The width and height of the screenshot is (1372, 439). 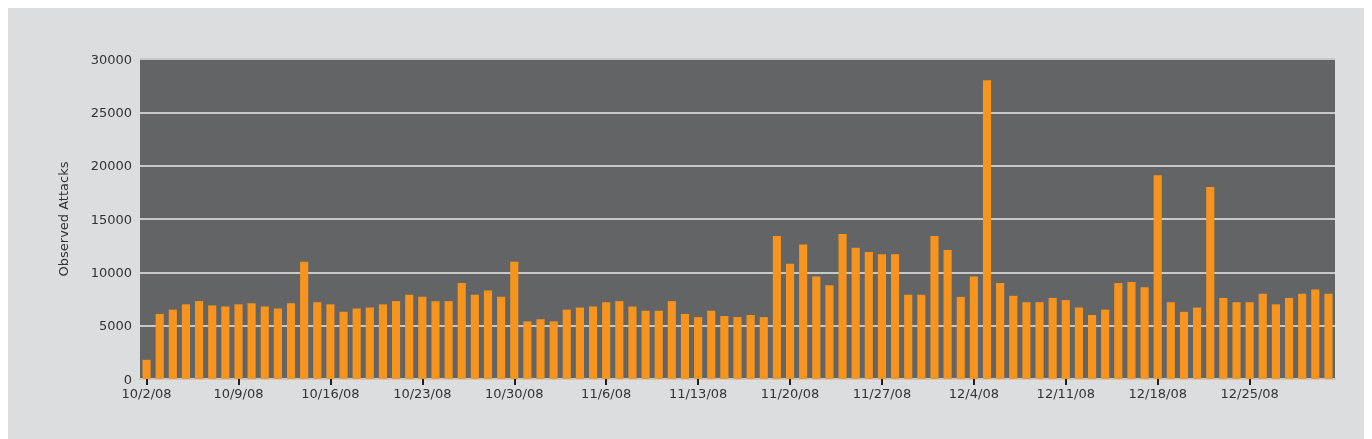 What do you see at coordinates (790, 393) in the screenshot?
I see `x-tick-label: 11/20/08` at bounding box center [790, 393].